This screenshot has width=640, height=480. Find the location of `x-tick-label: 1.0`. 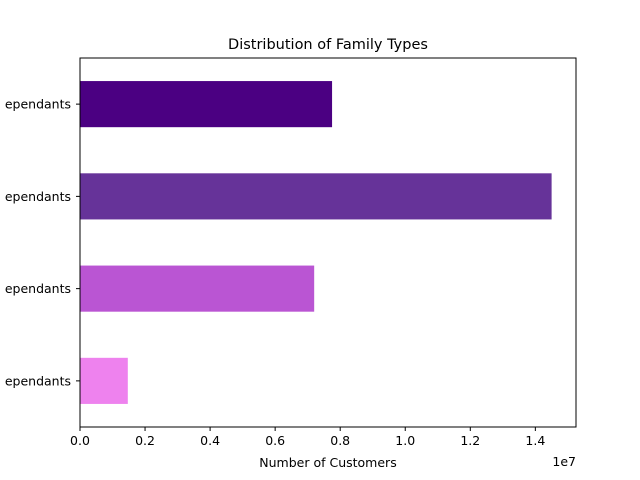

x-tick-label: 1.0 is located at coordinates (405, 440).